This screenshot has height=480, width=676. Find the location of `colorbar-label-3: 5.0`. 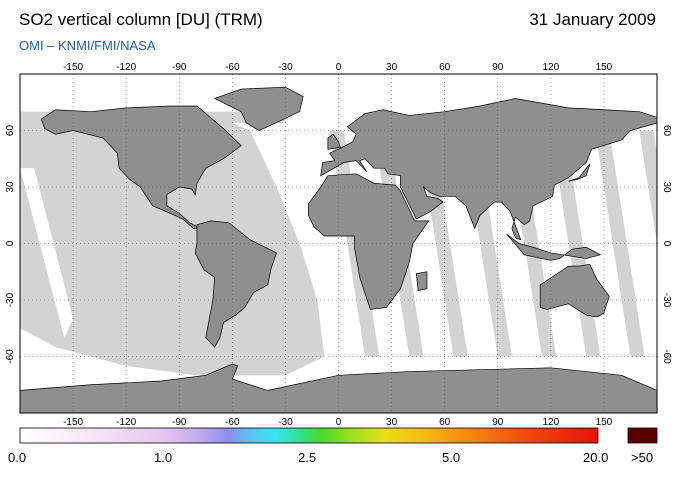

colorbar-label-3: 5.0 is located at coordinates (451, 457).